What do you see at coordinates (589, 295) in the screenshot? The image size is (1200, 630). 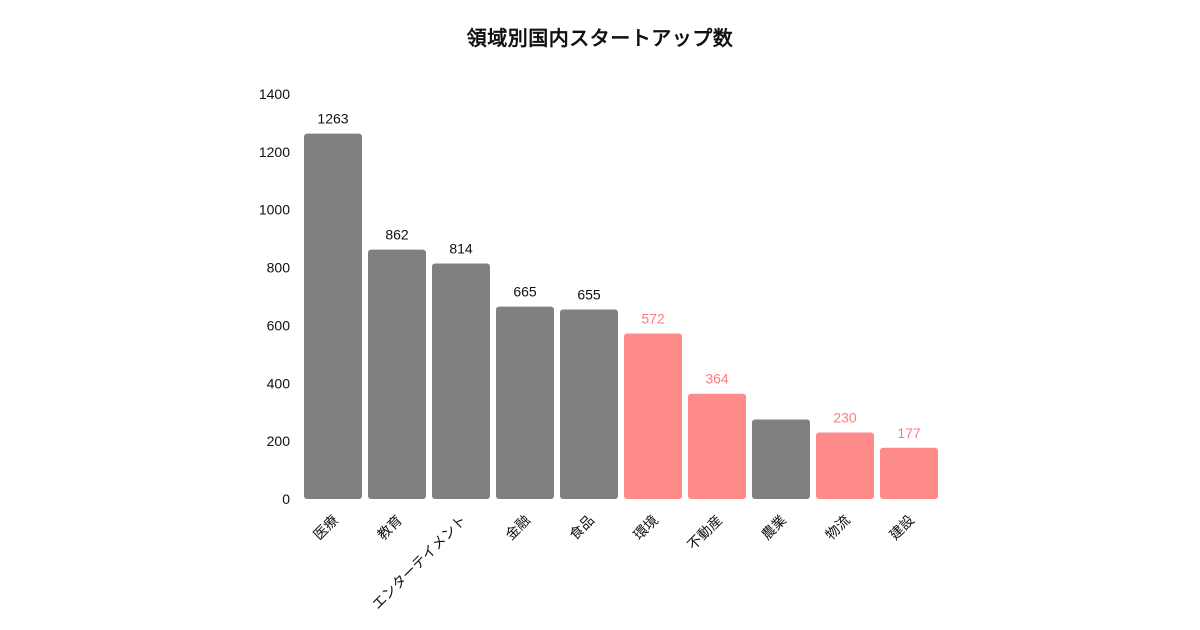 I see `data-label: 655` at bounding box center [589, 295].